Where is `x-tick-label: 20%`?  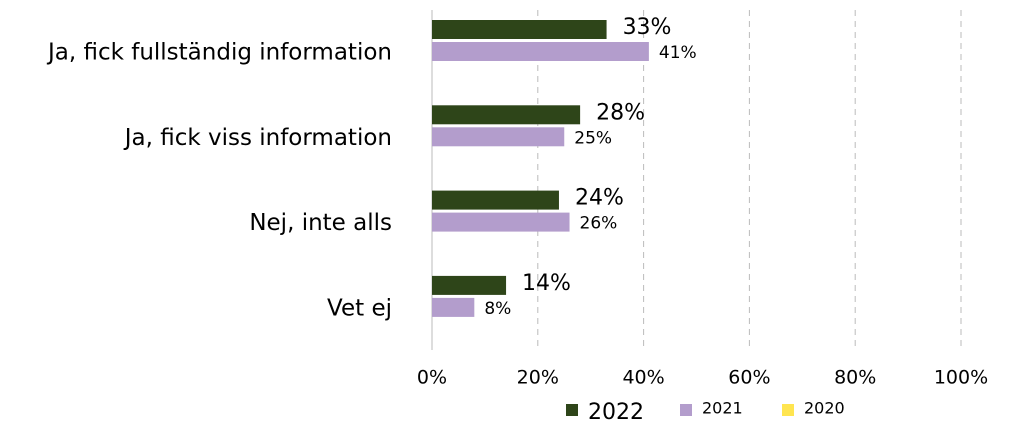
x-tick-label: 20% is located at coordinates (538, 378).